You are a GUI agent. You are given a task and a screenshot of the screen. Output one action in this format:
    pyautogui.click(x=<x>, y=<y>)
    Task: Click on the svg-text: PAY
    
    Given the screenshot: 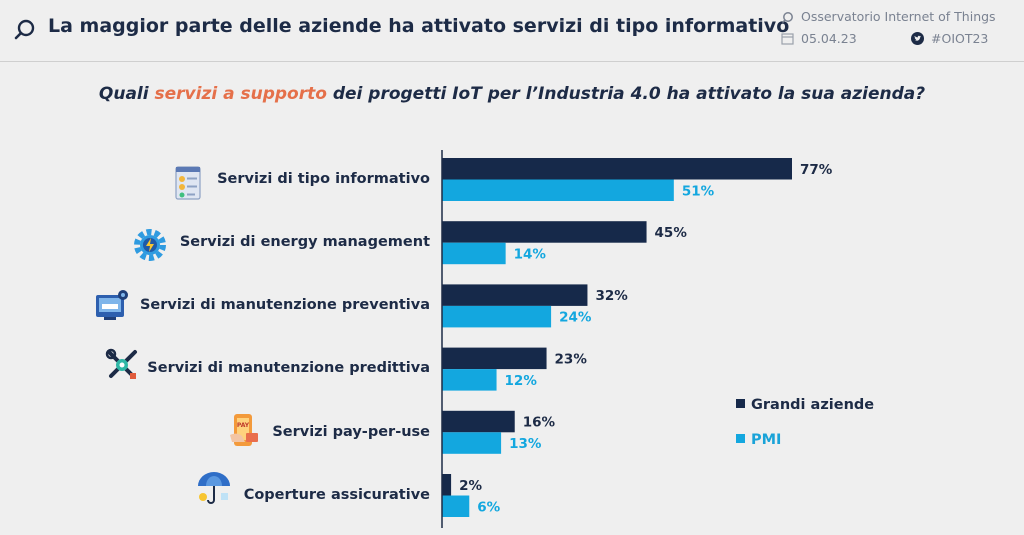 What is the action you would take?
    pyautogui.click(x=243, y=425)
    